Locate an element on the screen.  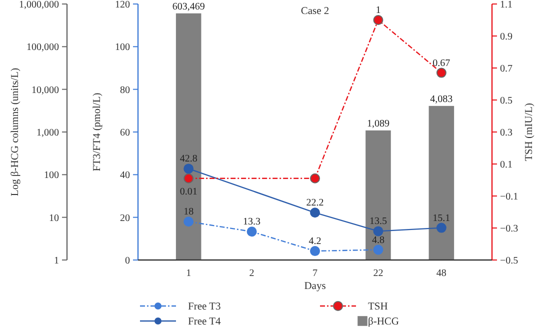
y2-tick-label: −0.1 is located at coordinates (509, 197).